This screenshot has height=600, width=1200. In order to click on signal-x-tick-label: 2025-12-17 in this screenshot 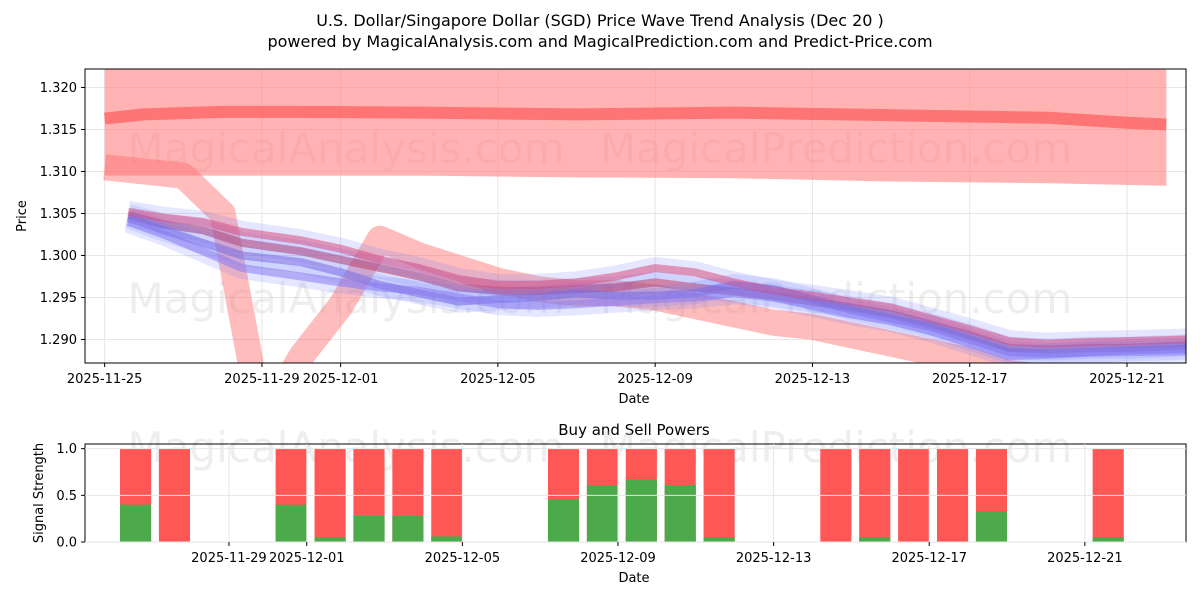, I will do `click(929, 558)`.